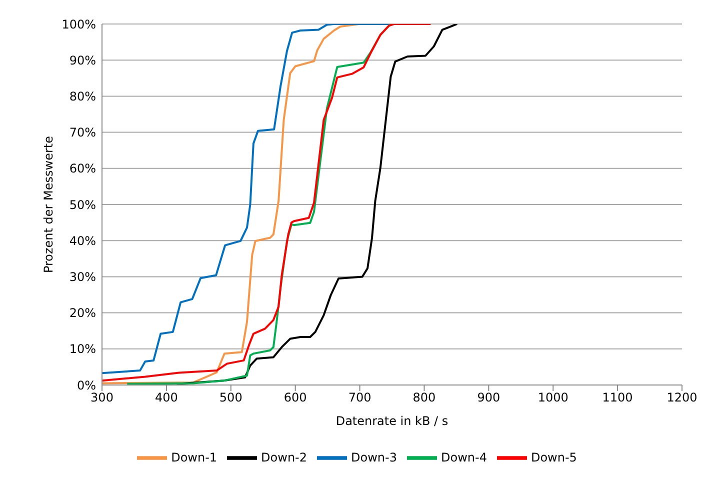 The height and width of the screenshot is (489, 703). What do you see at coordinates (553, 457) in the screenshot?
I see `legend-label: Down-5` at bounding box center [553, 457].